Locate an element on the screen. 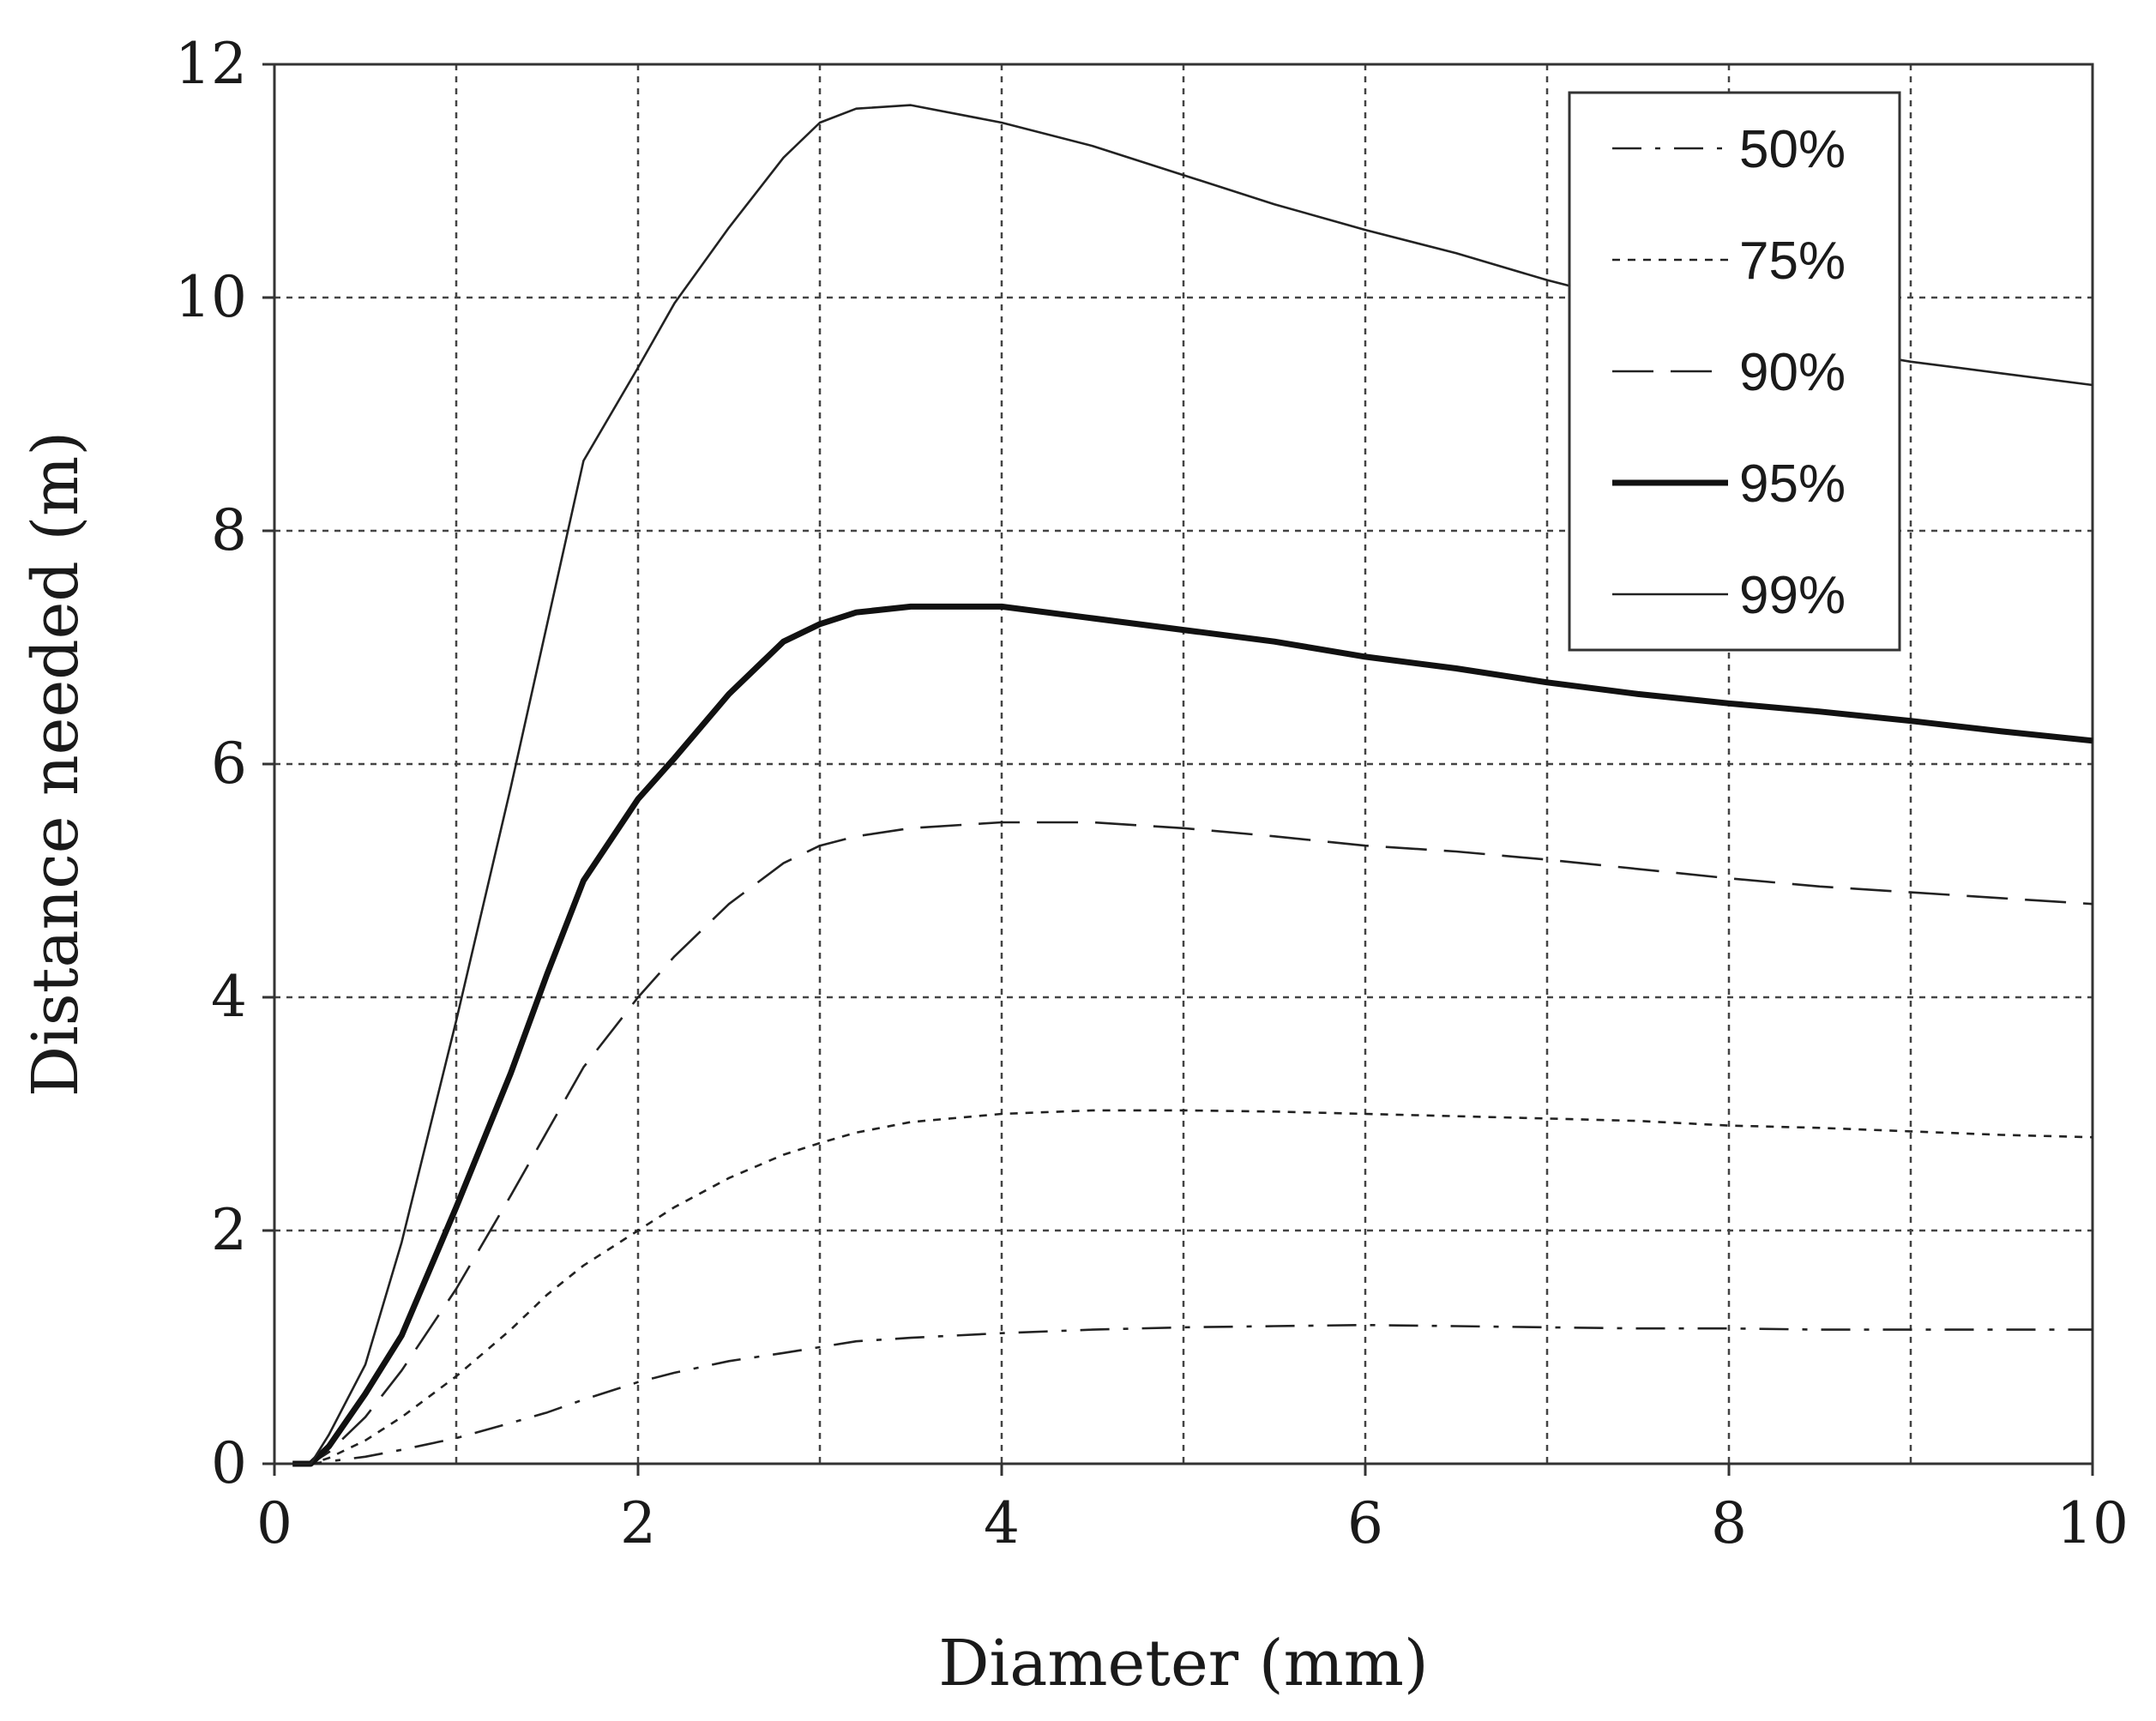  x-axis-title: Diameter (mm) is located at coordinates (1183, 1663).